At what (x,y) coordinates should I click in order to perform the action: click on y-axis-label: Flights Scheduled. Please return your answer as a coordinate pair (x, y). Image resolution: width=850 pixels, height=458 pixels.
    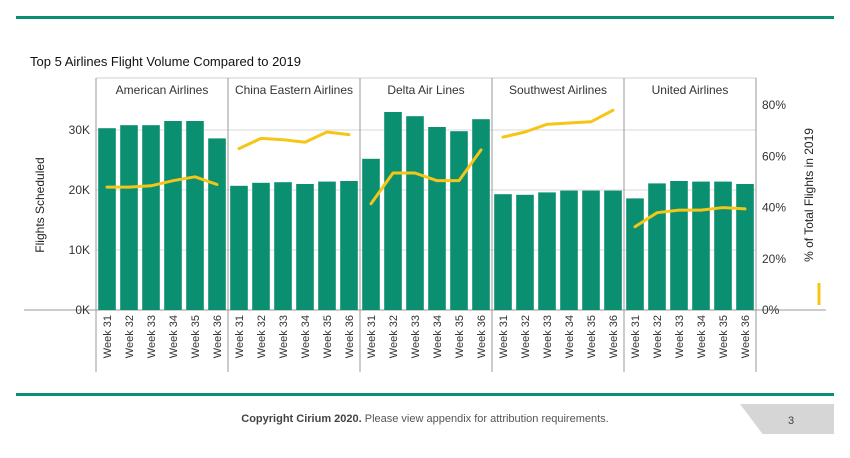
    Looking at the image, I should click on (40, 204).